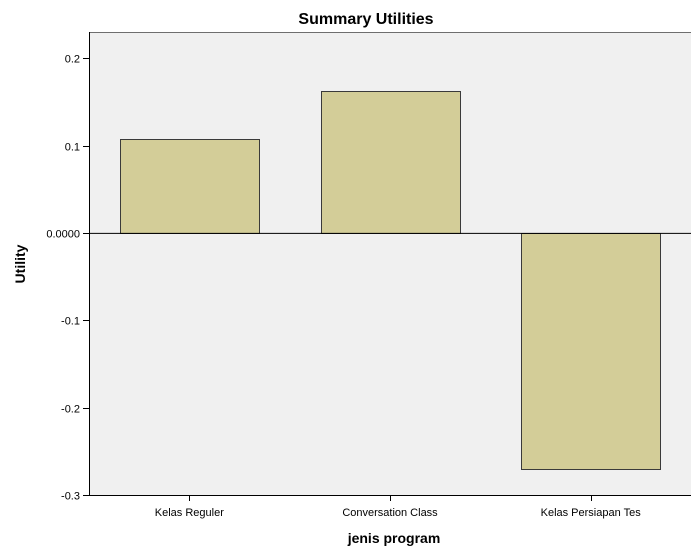 This screenshot has width=691, height=548. I want to click on y-tick-label: 0.1, so click(72, 148).